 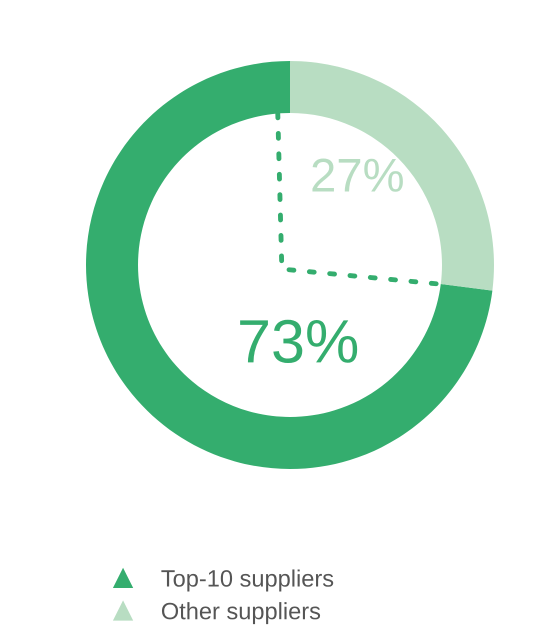 What do you see at coordinates (247, 580) in the screenshot?
I see `legend-label: Top-10 suppliers` at bounding box center [247, 580].